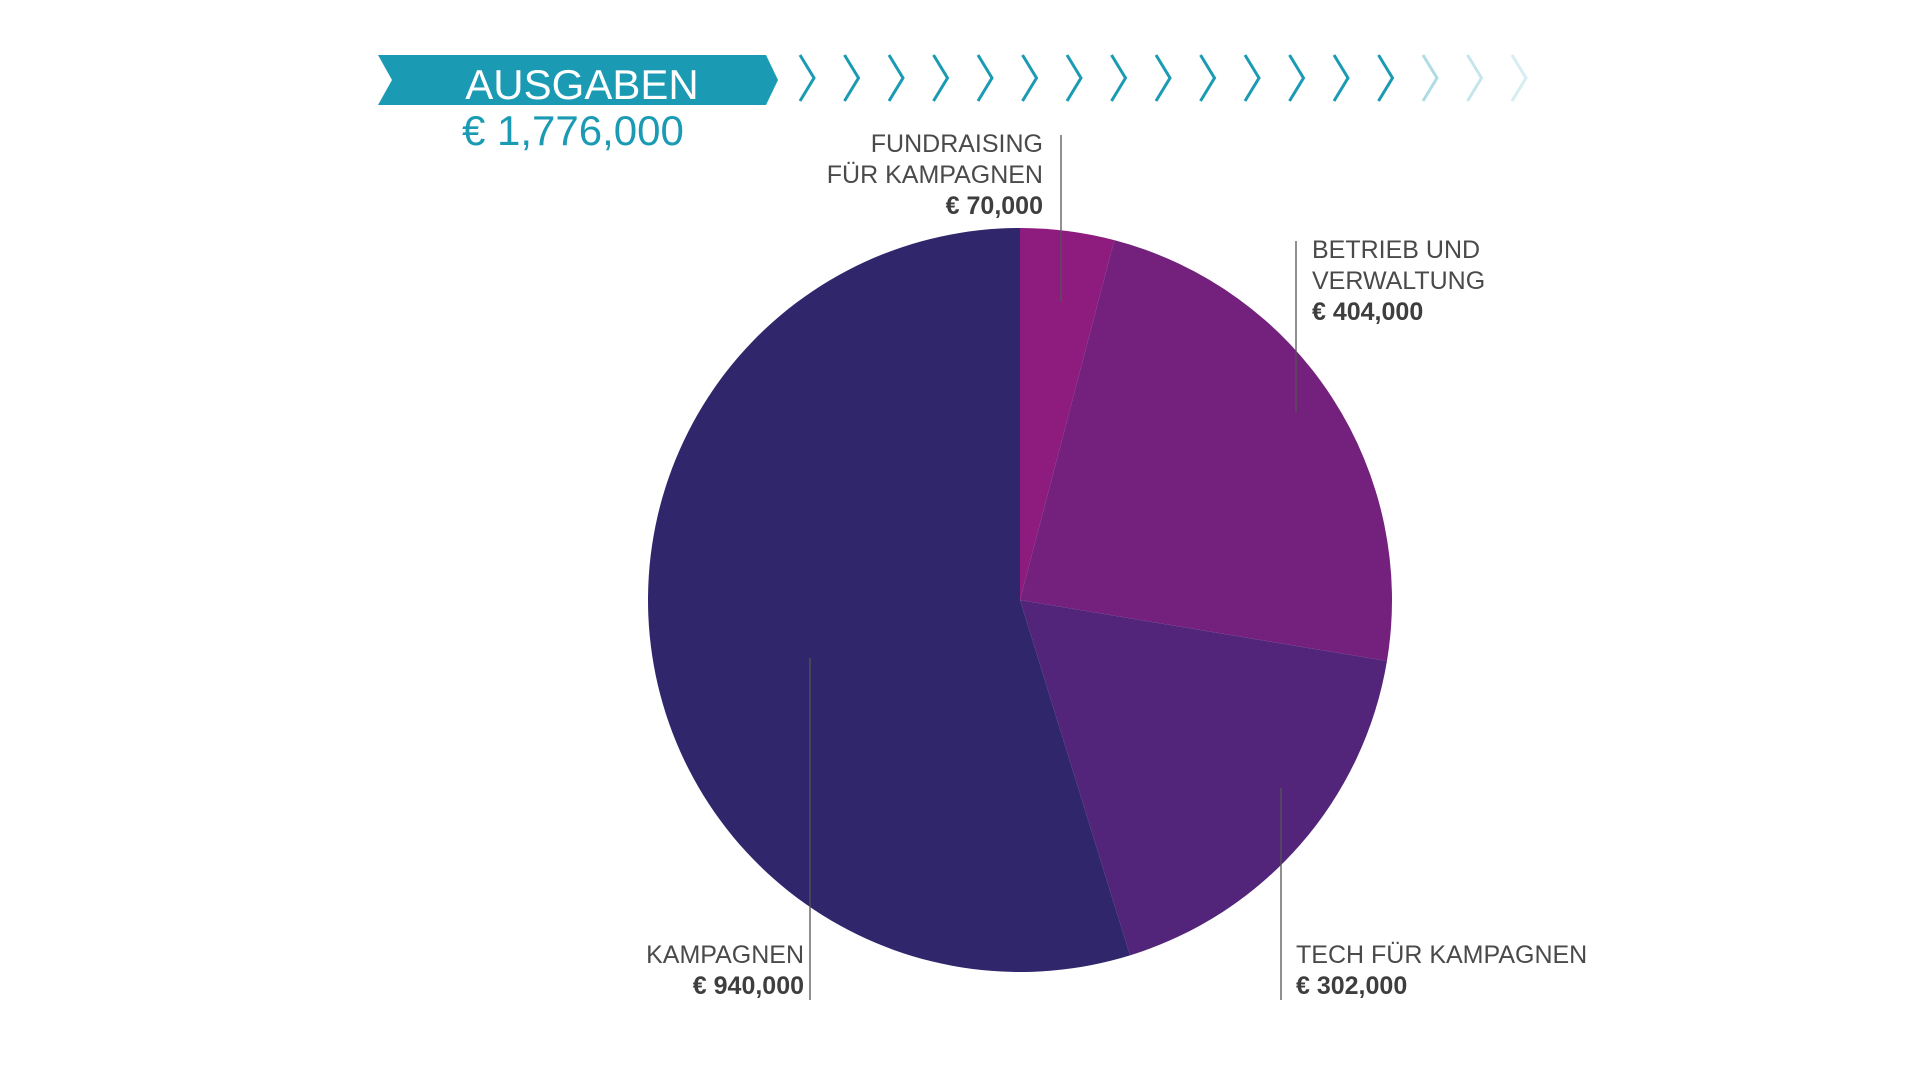 Image resolution: width=1920 pixels, height=1080 pixels. I want to click on slice-label-fundraising: FÜR KAMPAGNEN, so click(935, 175).